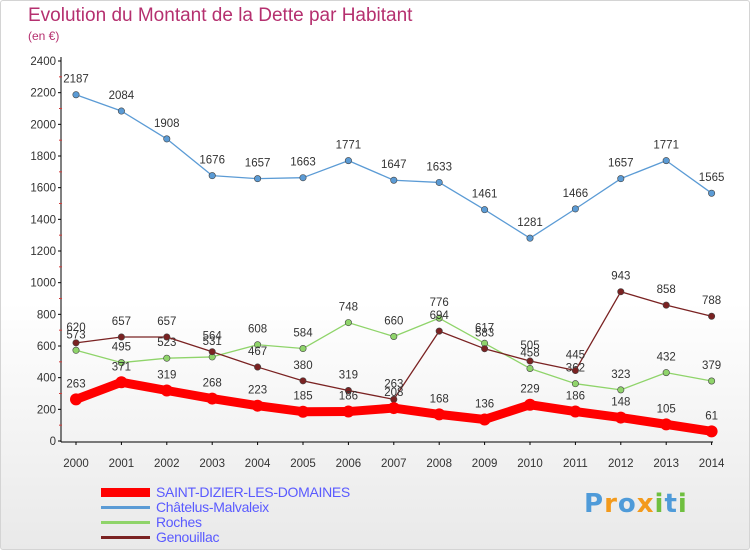 Image resolution: width=750 pixels, height=550 pixels. Describe the element at coordinates (75, 384) in the screenshot. I see `data-label-0: 263` at that location.